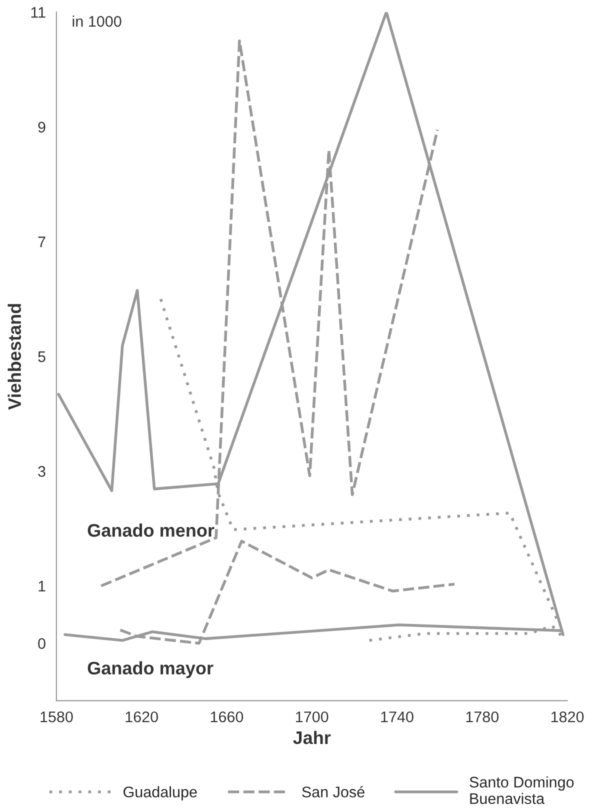 The width and height of the screenshot is (594, 810). Describe the element at coordinates (38, 12) in the screenshot. I see `y-tick-label: 11` at that location.